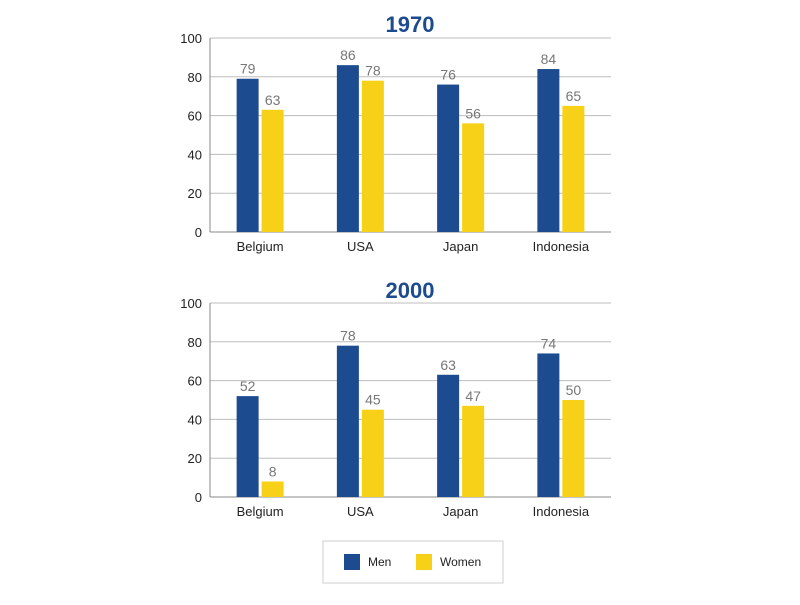  Describe the element at coordinates (413, 562) in the screenshot. I see `legend: Men Women` at that location.